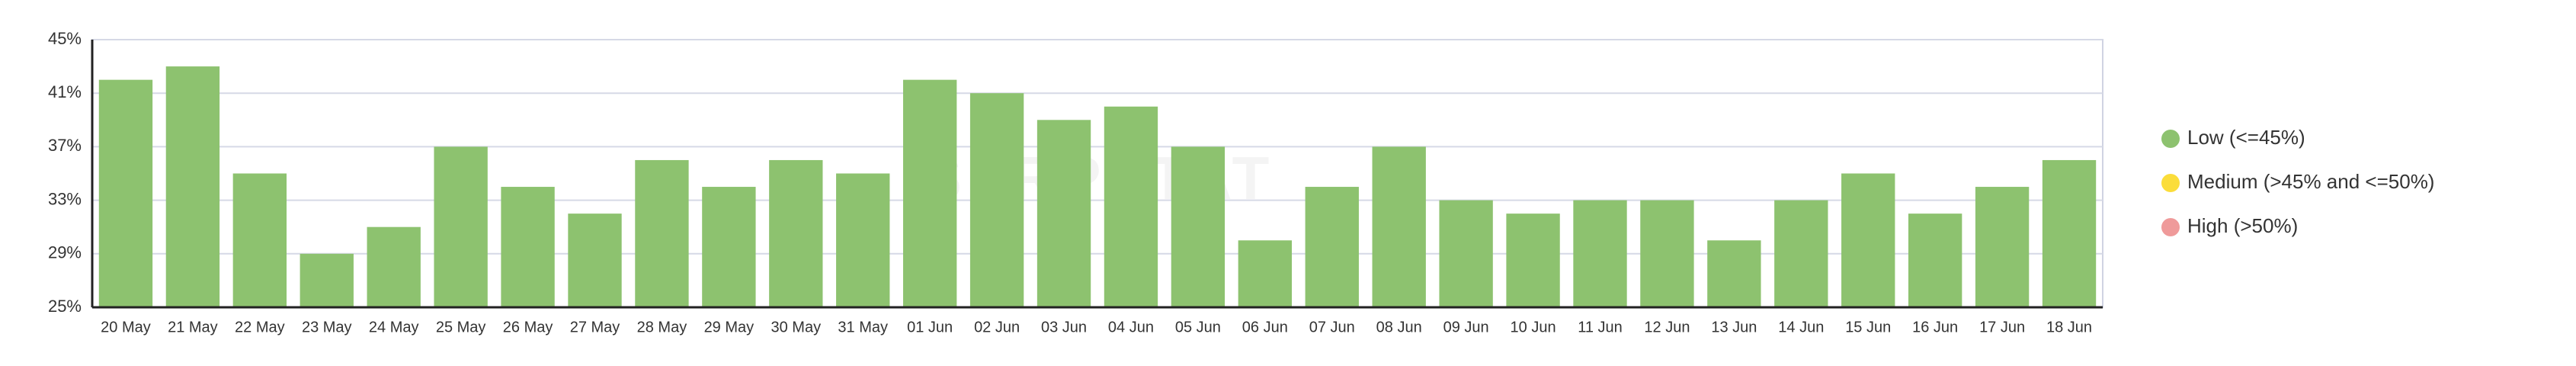 This screenshot has width=2576, height=366. What do you see at coordinates (2242, 225) in the screenshot?
I see `legend-label: High (>50%)` at bounding box center [2242, 225].